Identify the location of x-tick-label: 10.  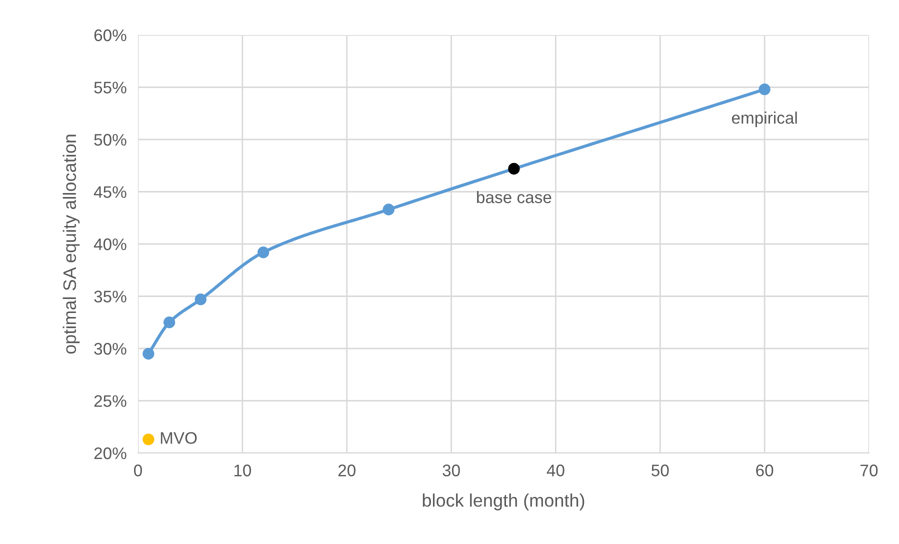
(243, 470).